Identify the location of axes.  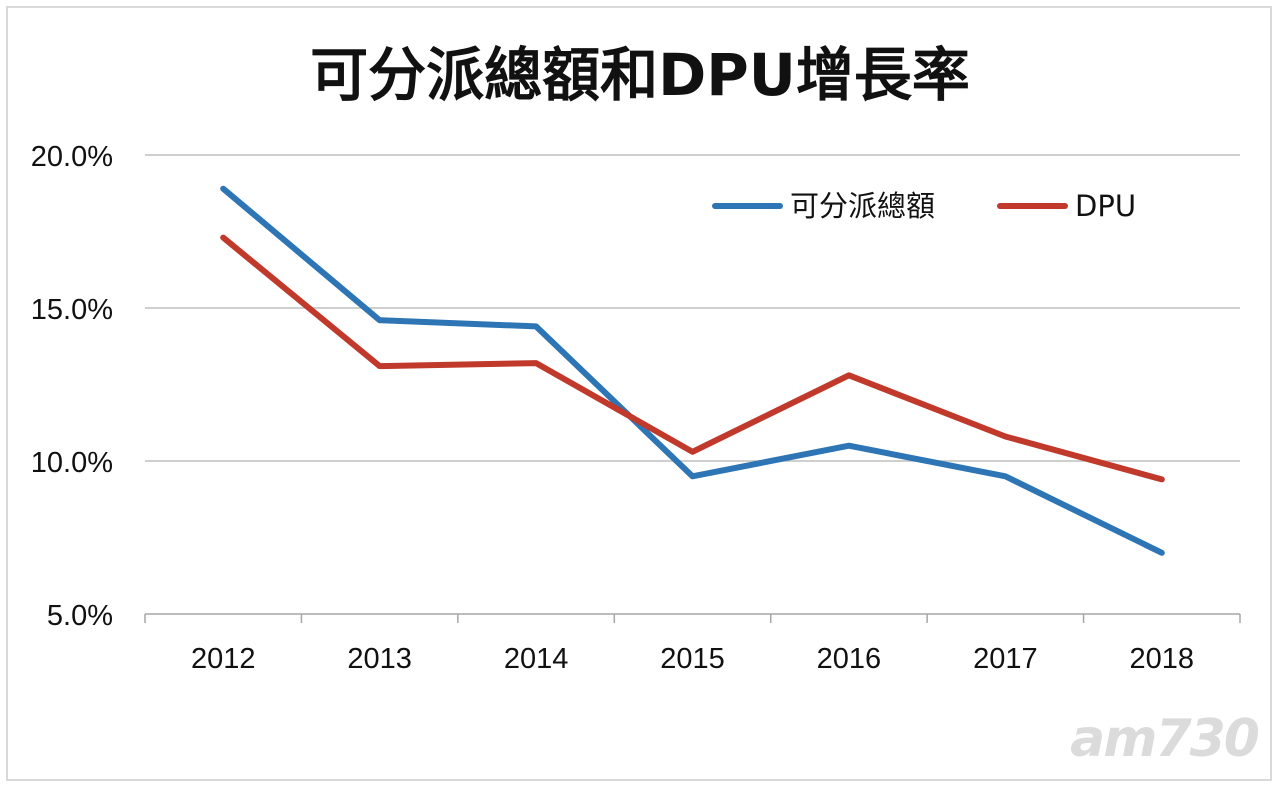
(692, 618).